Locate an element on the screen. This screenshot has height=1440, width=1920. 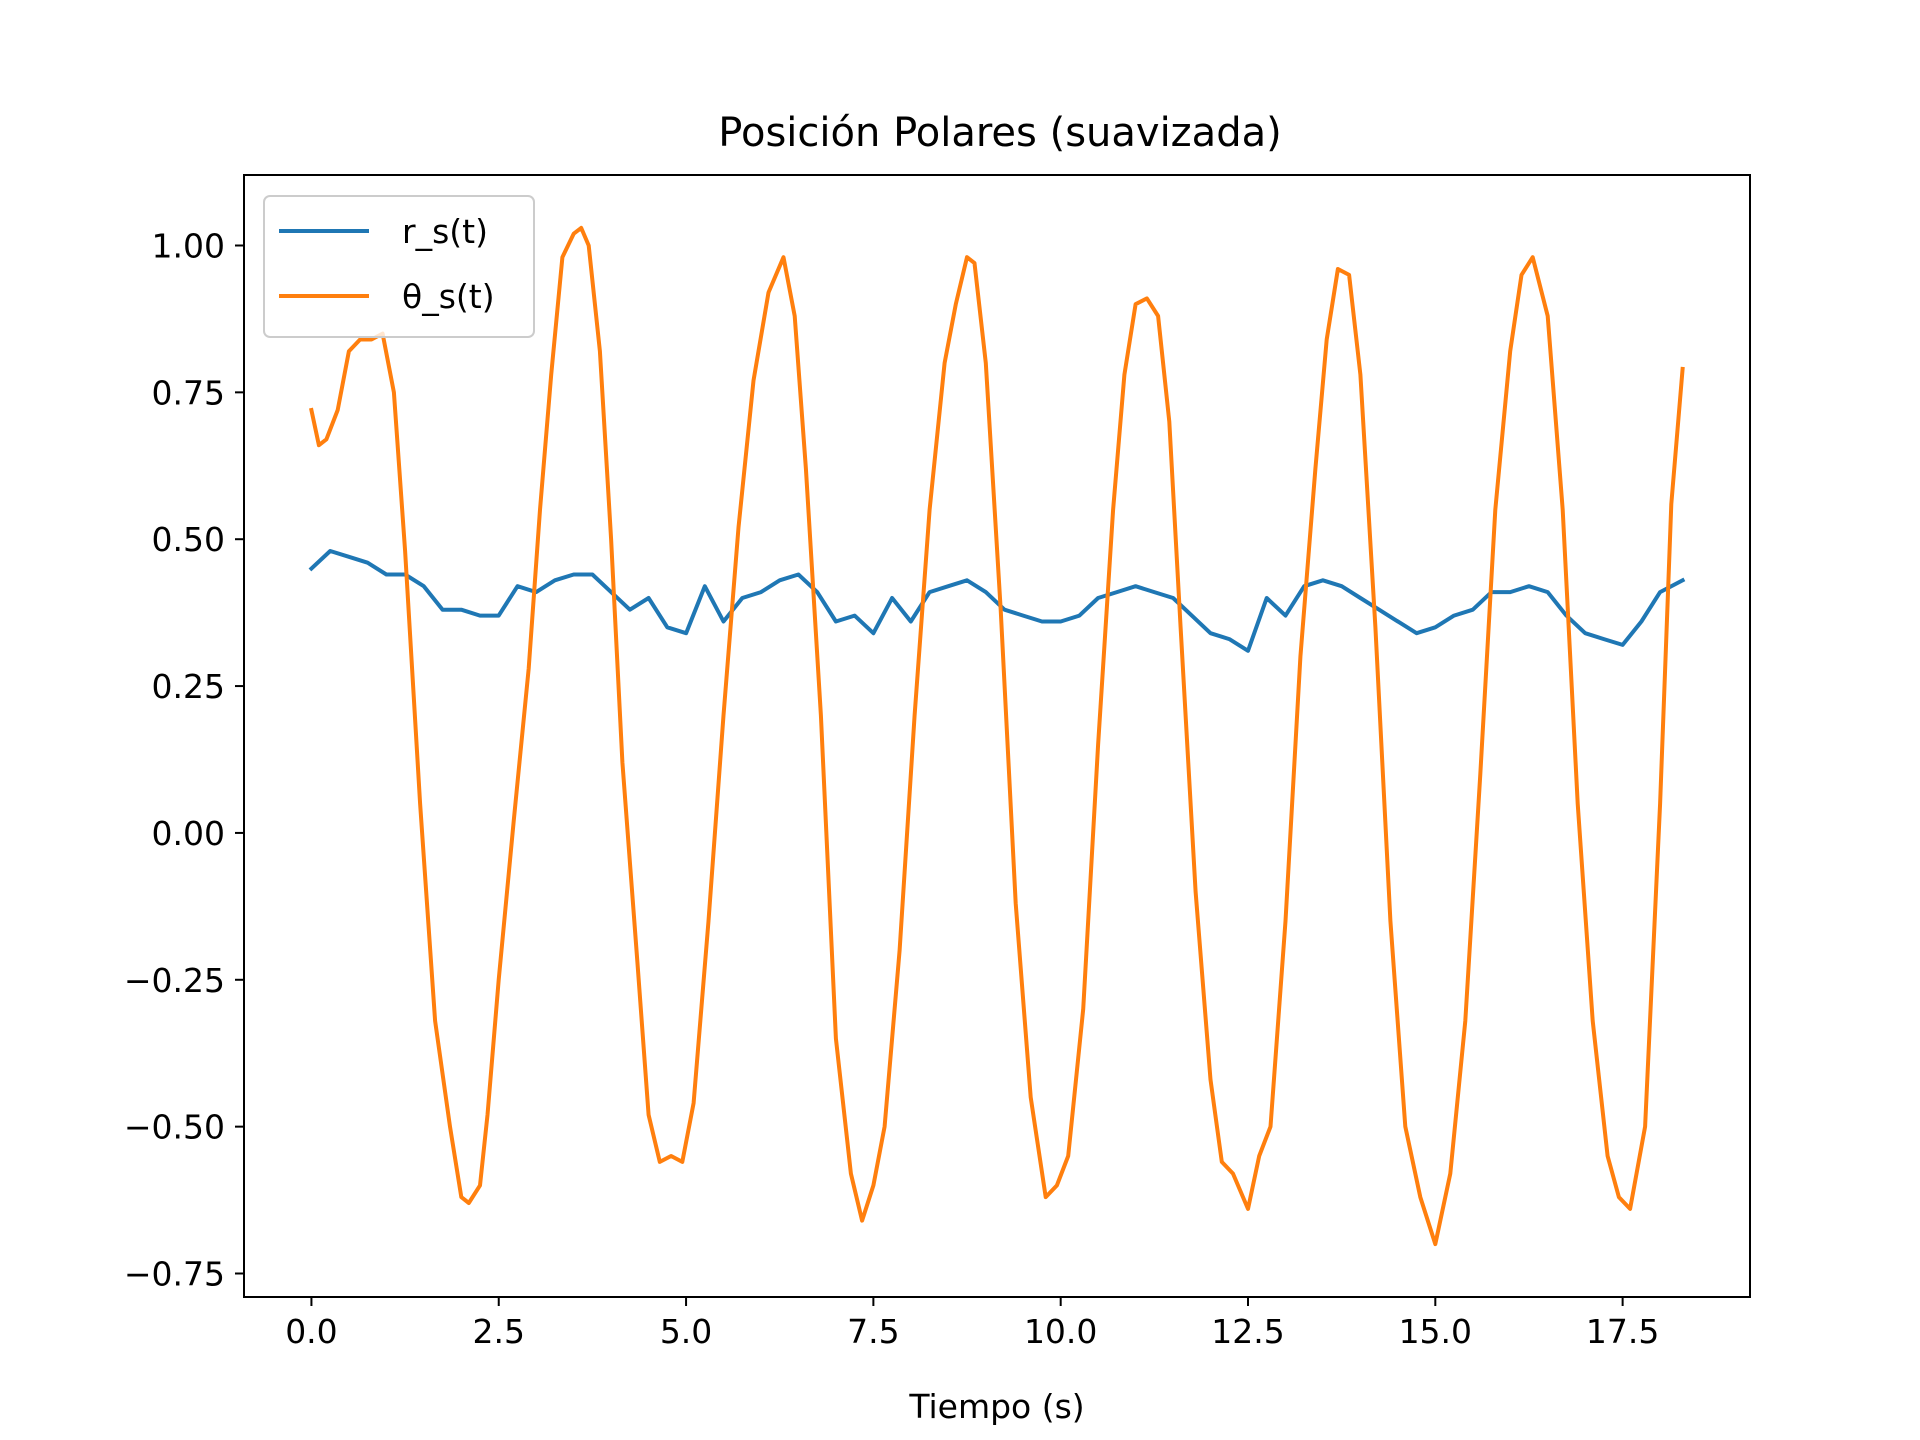
x-tick-label: 0.0 is located at coordinates (311, 1331).